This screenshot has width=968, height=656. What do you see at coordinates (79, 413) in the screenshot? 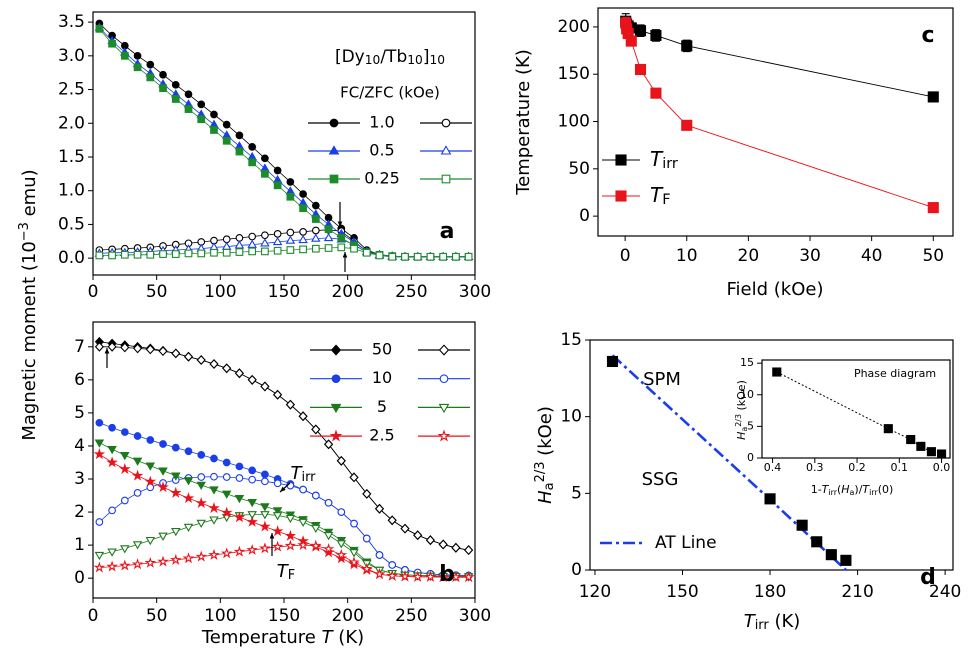
I see `y-tick-label: 5` at bounding box center [79, 413].